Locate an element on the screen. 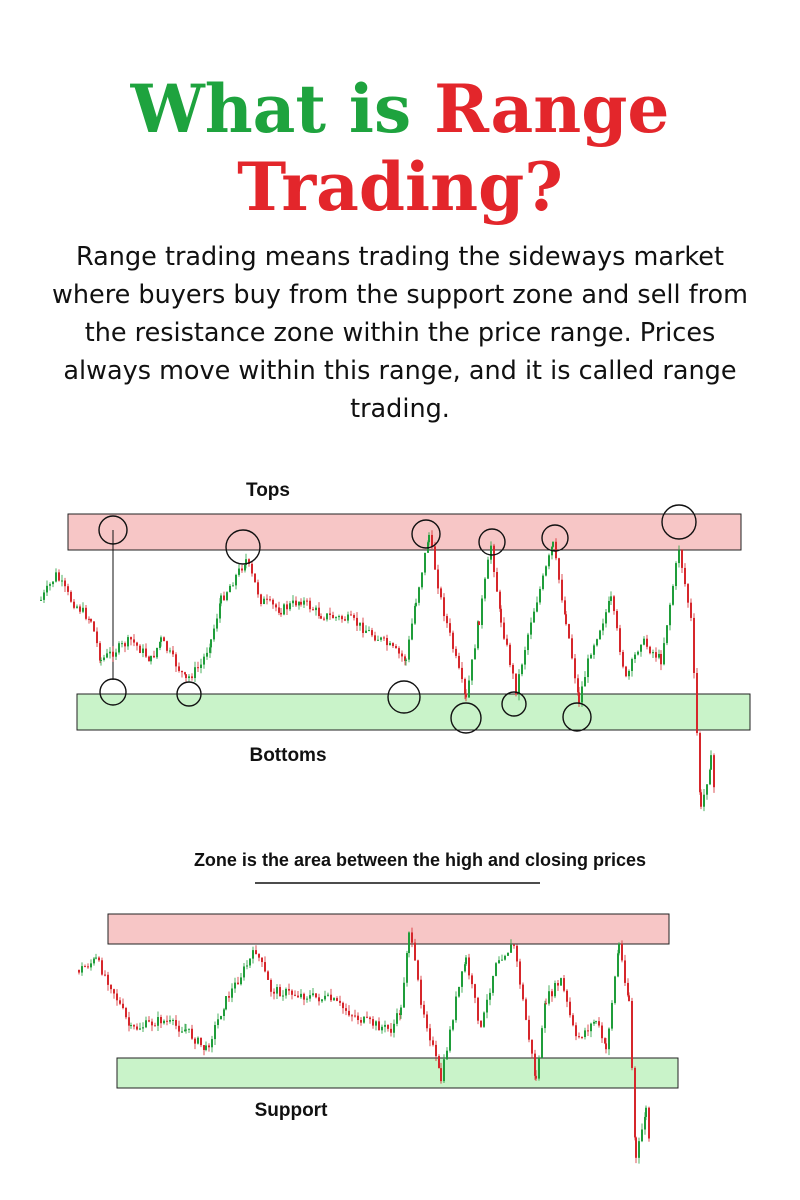  circles is located at coordinates (397, 619).